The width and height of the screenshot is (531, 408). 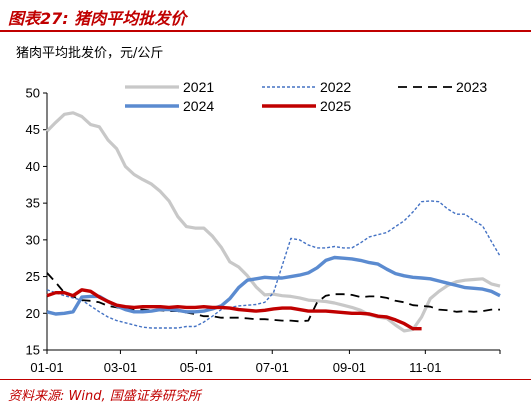 I want to click on x-tick-label: 11-01, so click(x=425, y=367).